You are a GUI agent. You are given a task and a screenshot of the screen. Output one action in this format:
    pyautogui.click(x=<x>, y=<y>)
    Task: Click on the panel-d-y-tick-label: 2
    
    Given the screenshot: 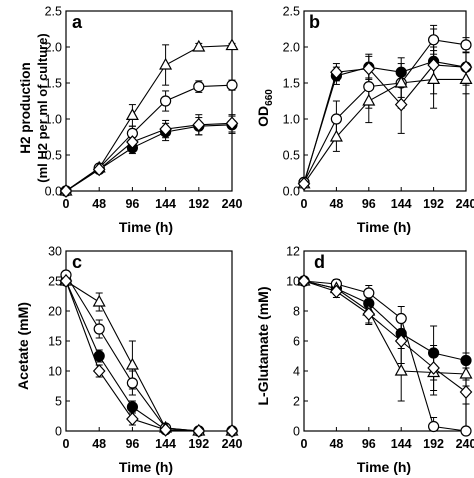 What is the action you would take?
    pyautogui.click(x=296, y=402)
    